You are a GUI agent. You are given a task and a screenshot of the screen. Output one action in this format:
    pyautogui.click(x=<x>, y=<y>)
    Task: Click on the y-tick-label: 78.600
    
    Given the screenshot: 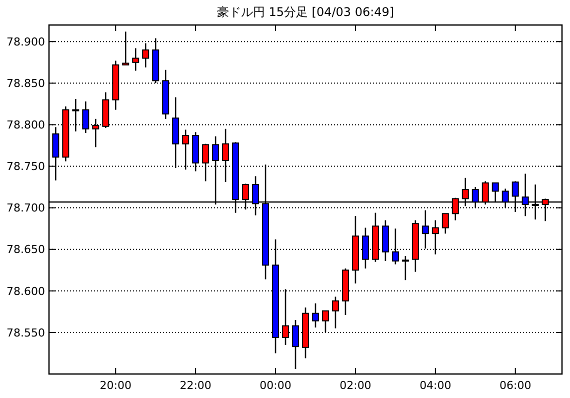 What is the action you would take?
    pyautogui.click(x=25, y=291)
    